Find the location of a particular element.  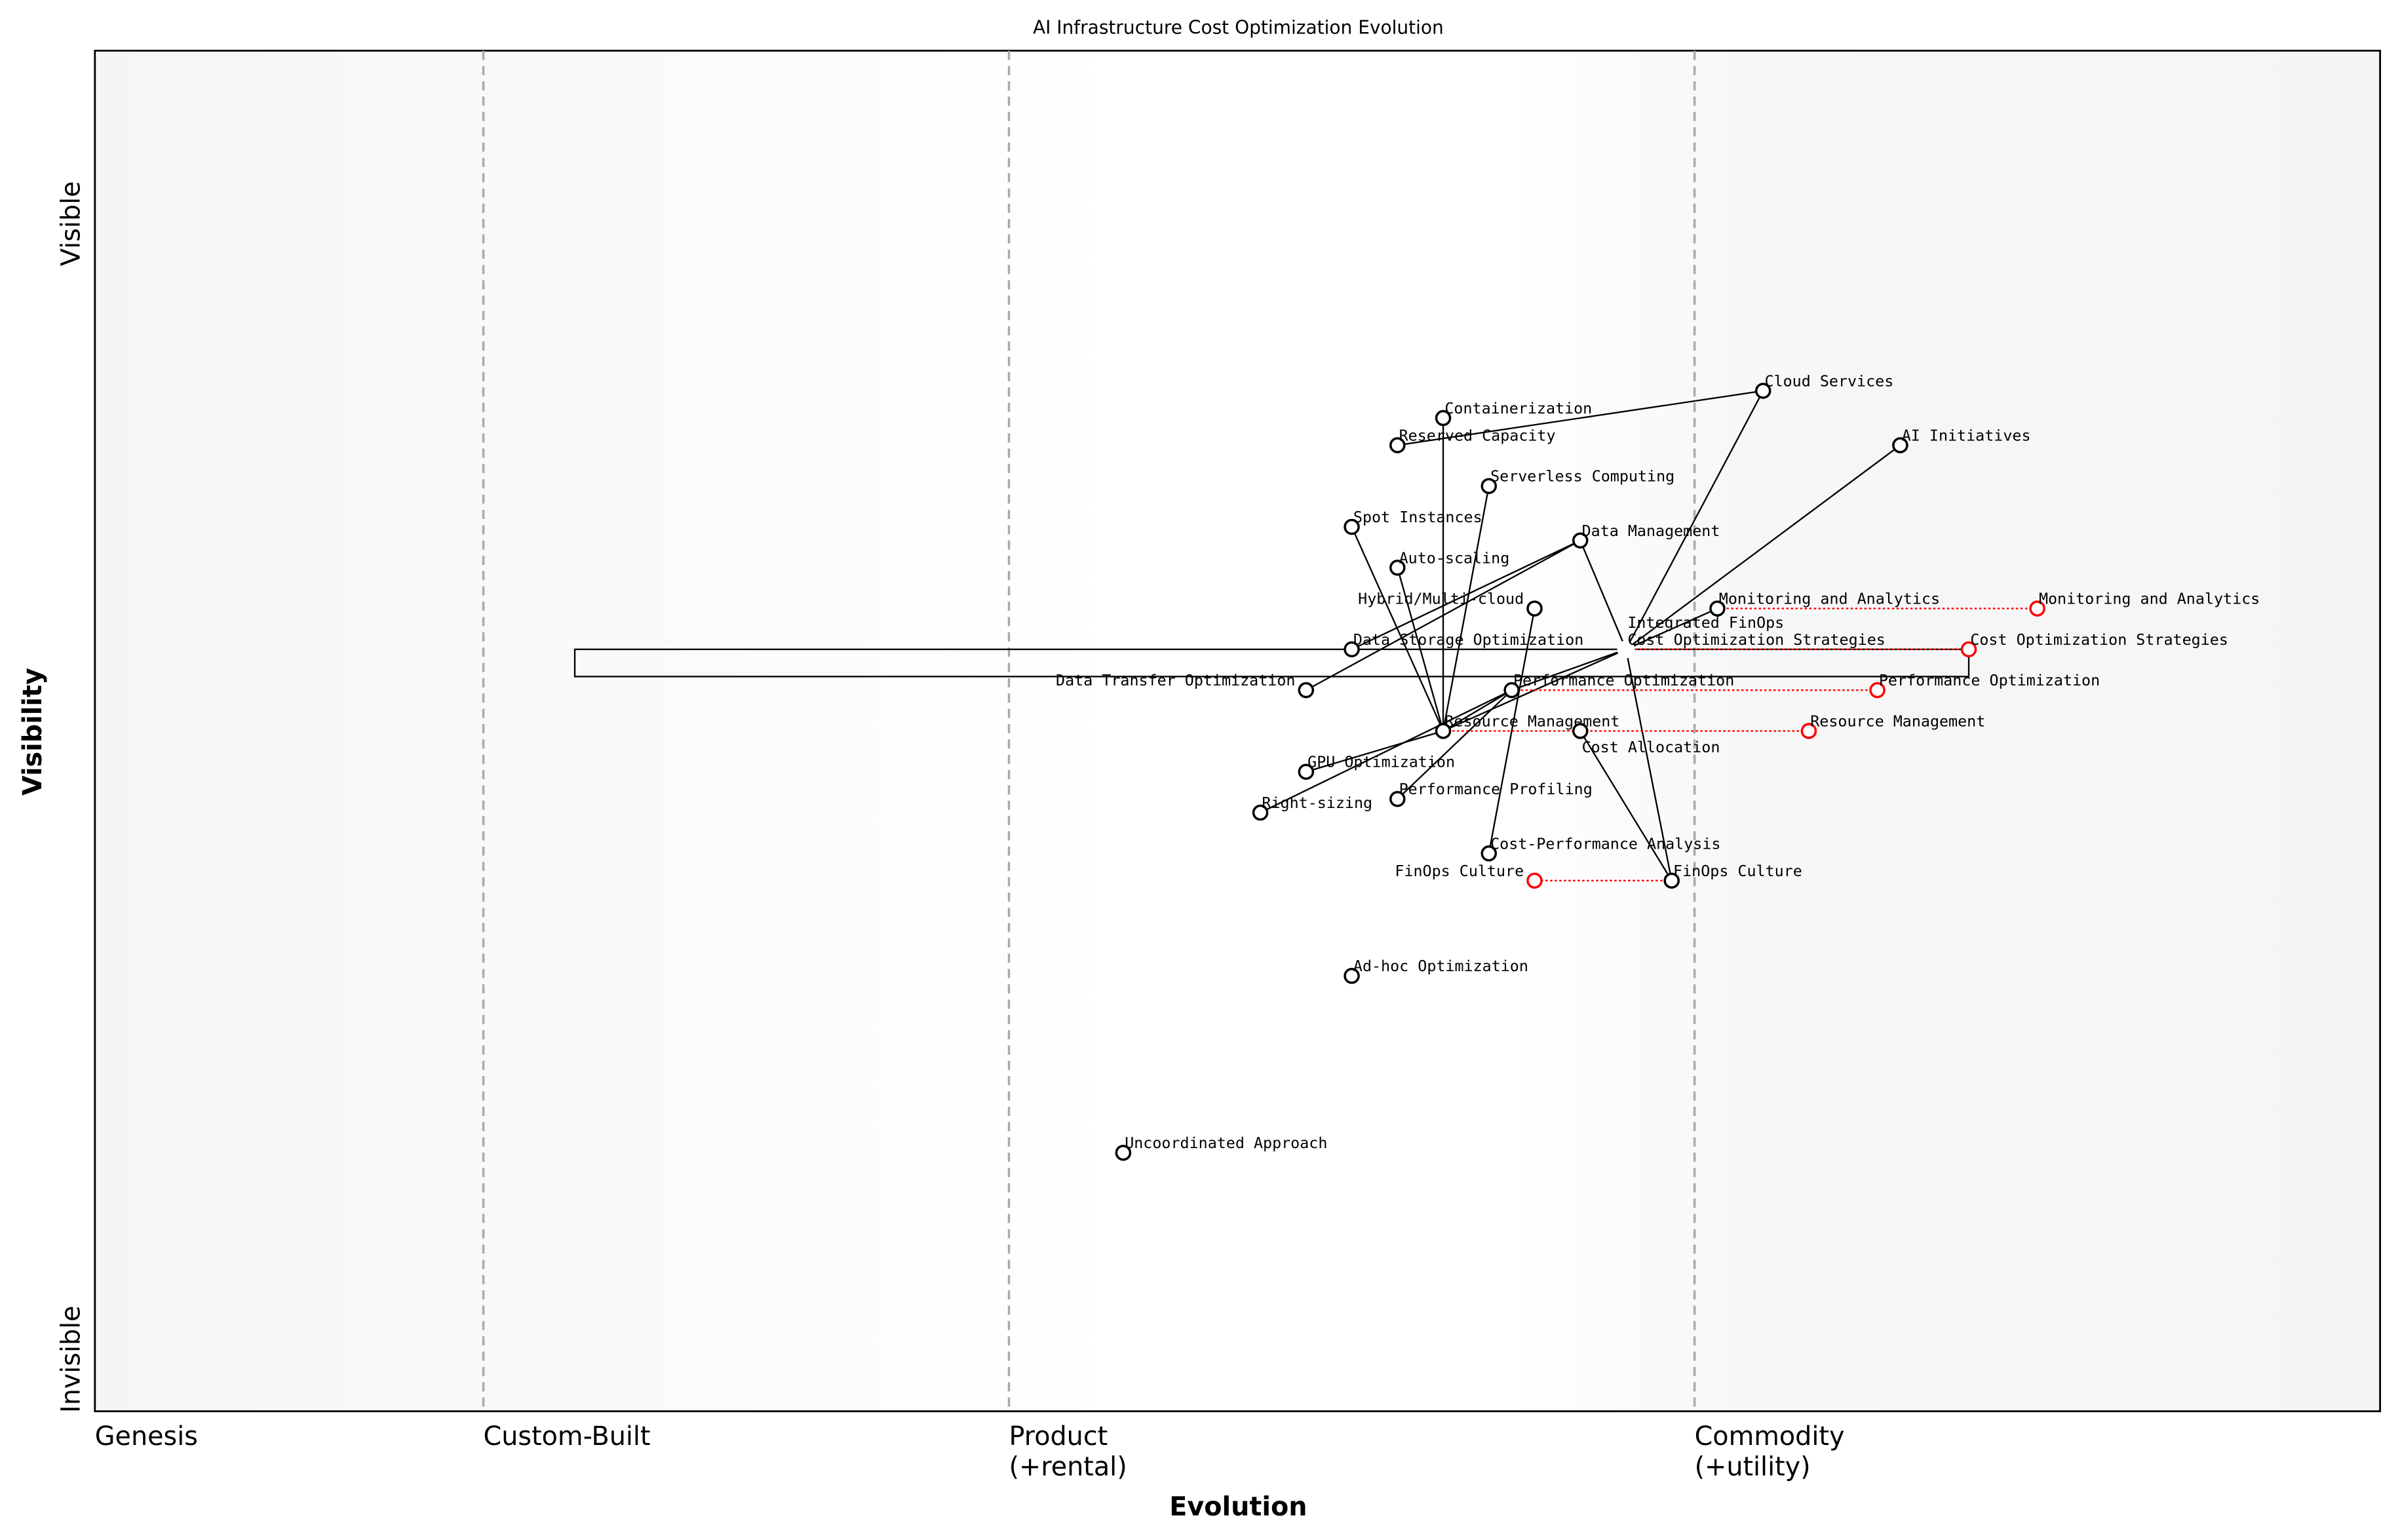

component-marker-hybrid-multi-cloud is located at coordinates (1534, 608).